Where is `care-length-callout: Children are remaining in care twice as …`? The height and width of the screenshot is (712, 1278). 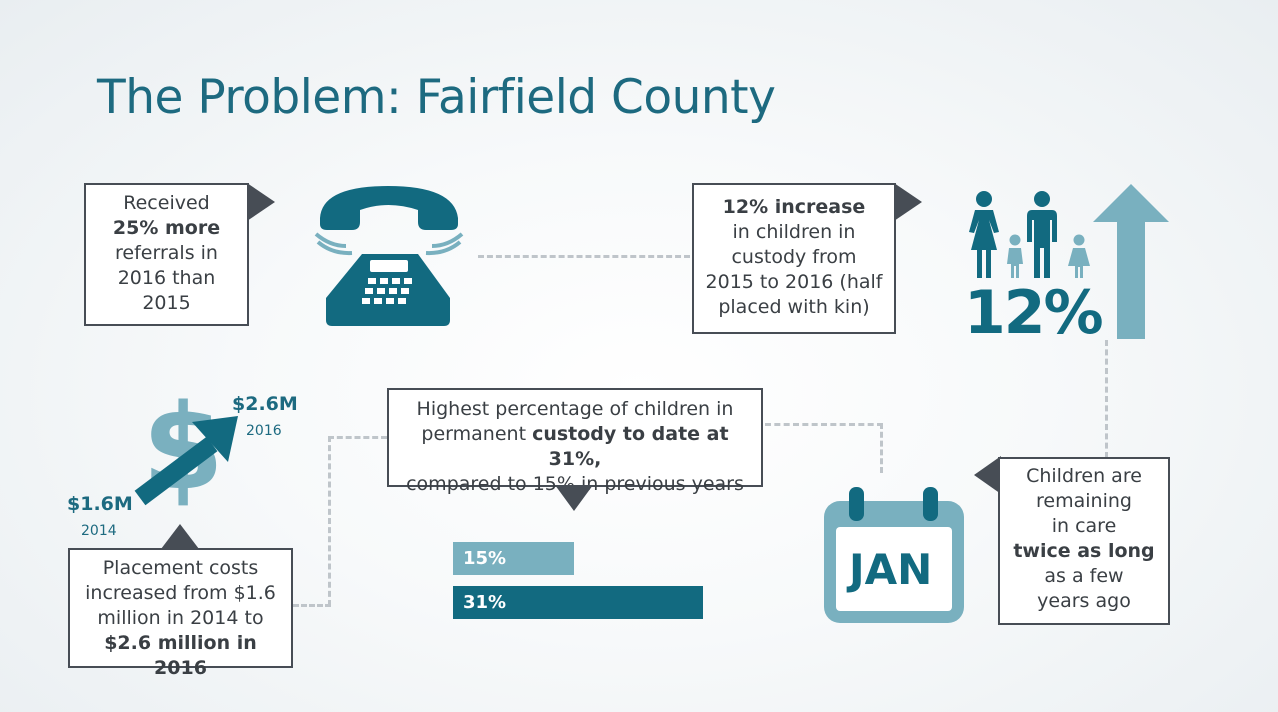 care-length-callout: Children are remaining in care twice as … is located at coordinates (1084, 541).